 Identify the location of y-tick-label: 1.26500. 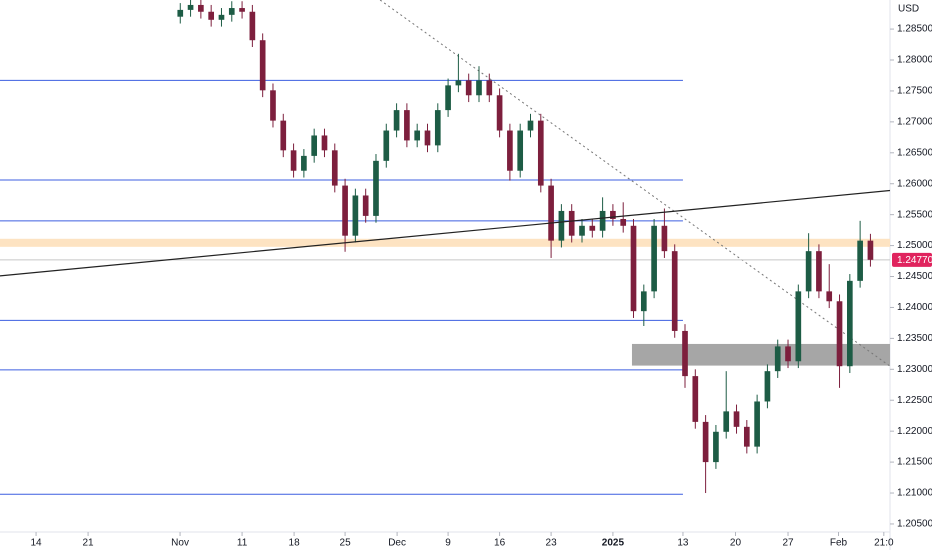
(914, 152).